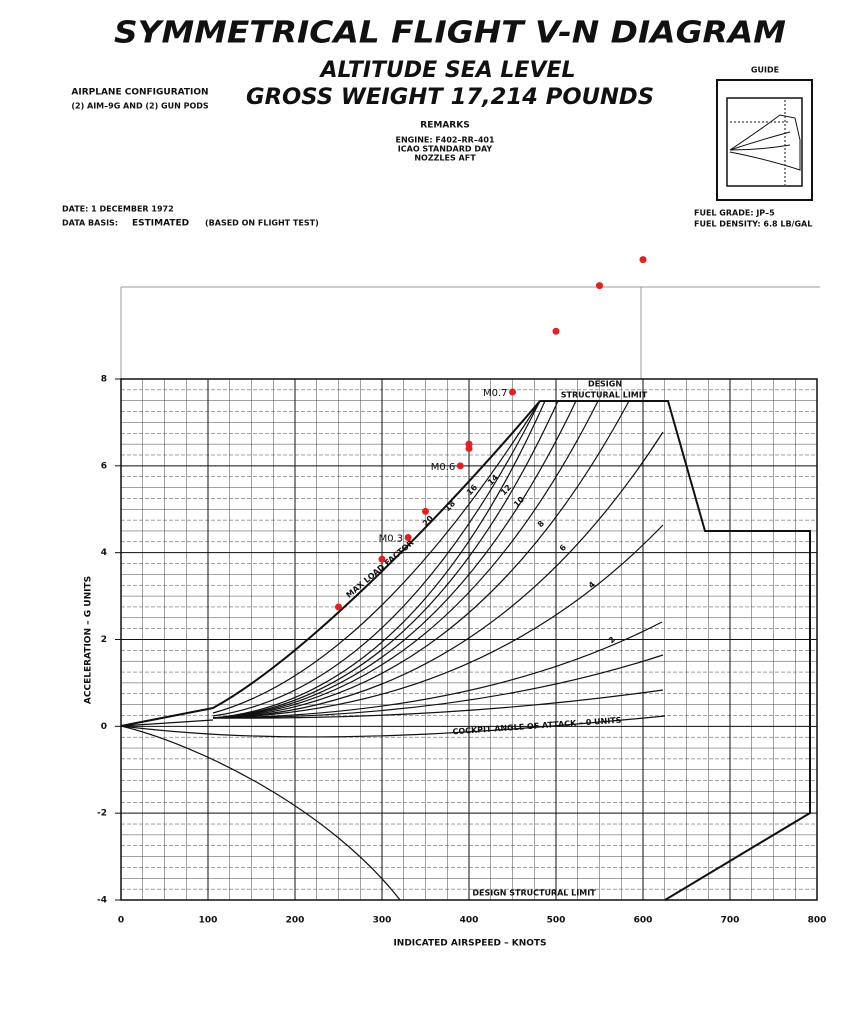 This screenshot has width=844, height=1014. What do you see at coordinates (160, 224) in the screenshot?
I see `basis: ESTIMATED` at bounding box center [160, 224].